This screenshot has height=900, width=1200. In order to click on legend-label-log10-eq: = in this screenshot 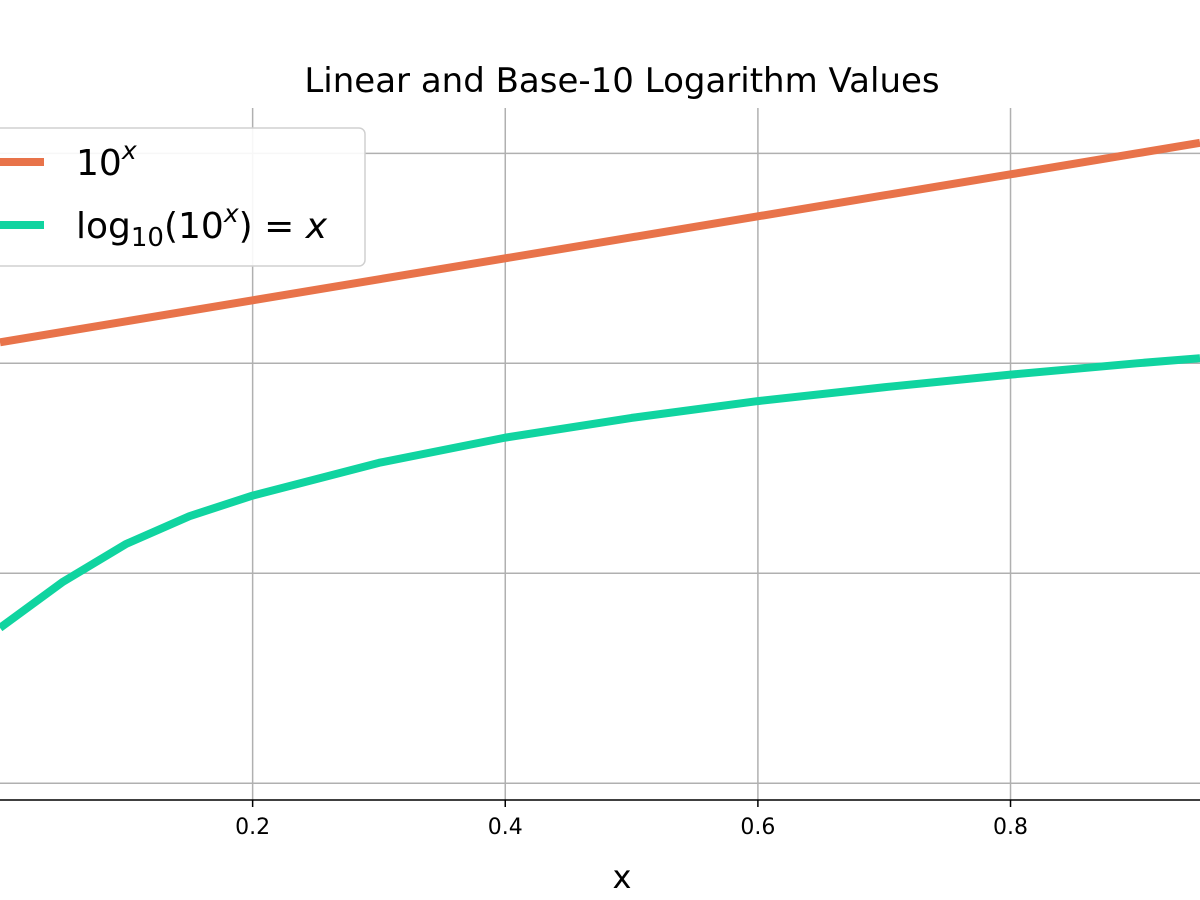, I will do `click(279, 226)`.